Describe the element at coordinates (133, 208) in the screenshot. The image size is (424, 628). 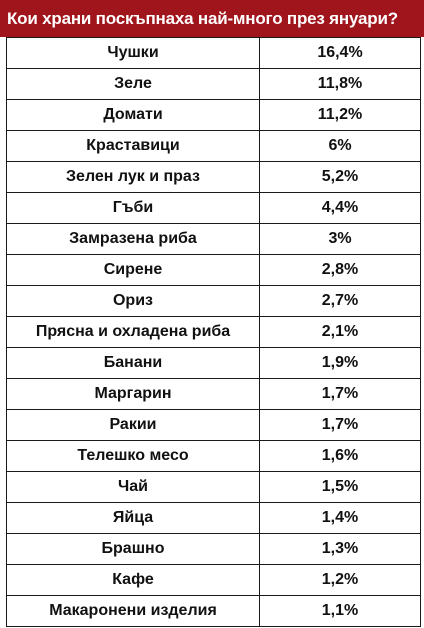
I see `food-item-name: Гъби` at that location.